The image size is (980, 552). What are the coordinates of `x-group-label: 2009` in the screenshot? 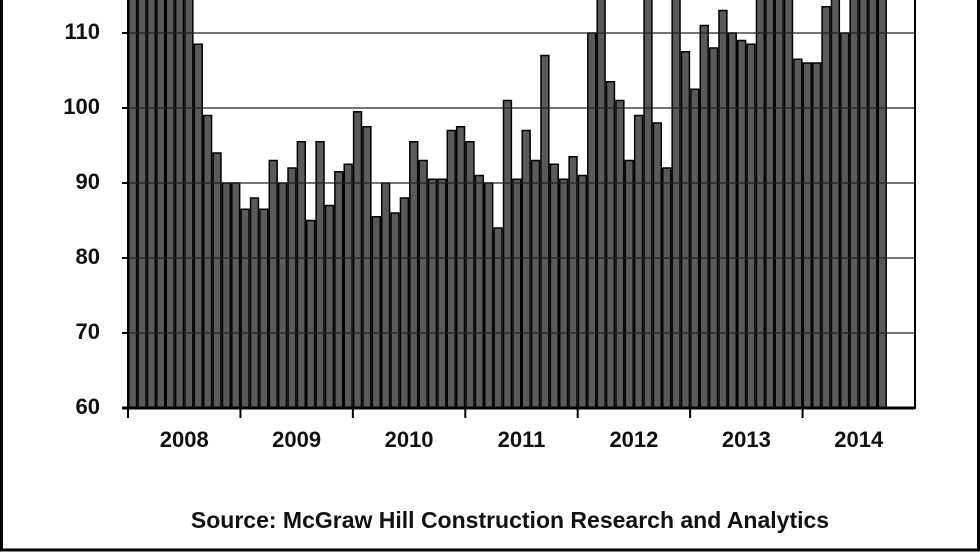 It's located at (296, 439).